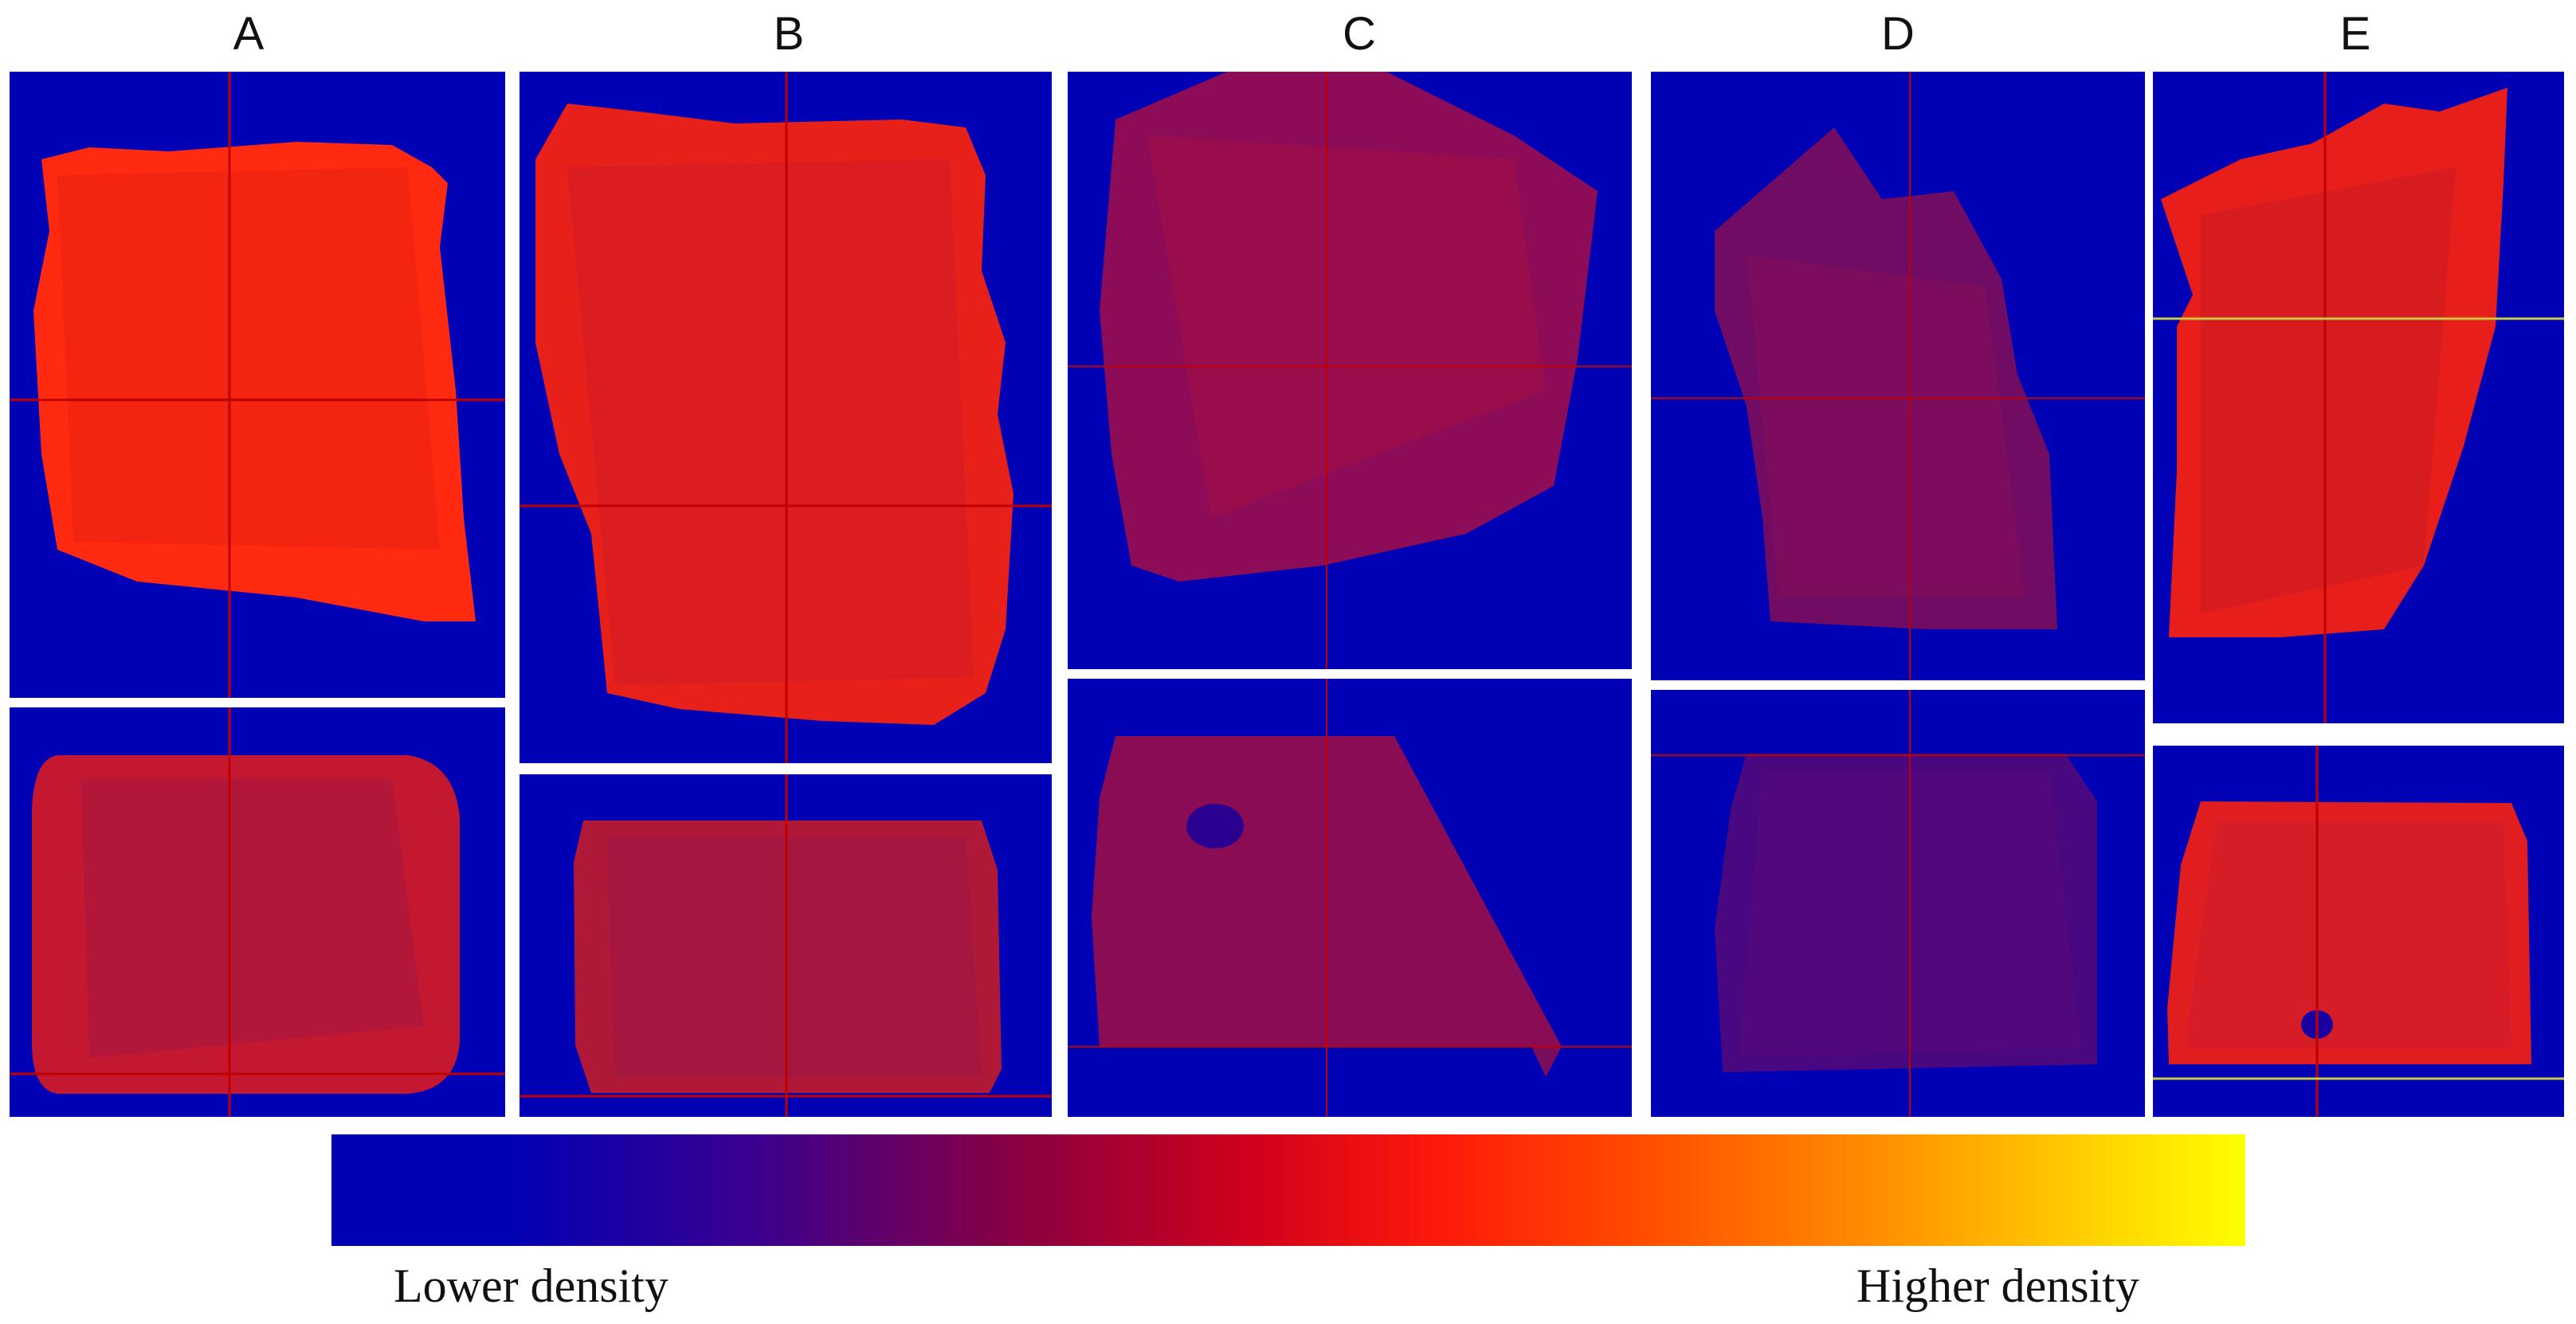 This screenshot has height=1324, width=2576. What do you see at coordinates (1998, 1285) in the screenshot?
I see `colorbar-high-label: Higher density` at bounding box center [1998, 1285].